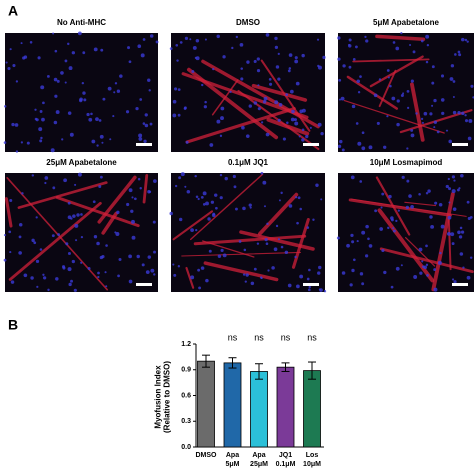 The width and height of the screenshot is (474, 474). Describe the element at coordinates (248, 162) in the screenshot. I see `image-title: 0.1μM JQ1` at that location.